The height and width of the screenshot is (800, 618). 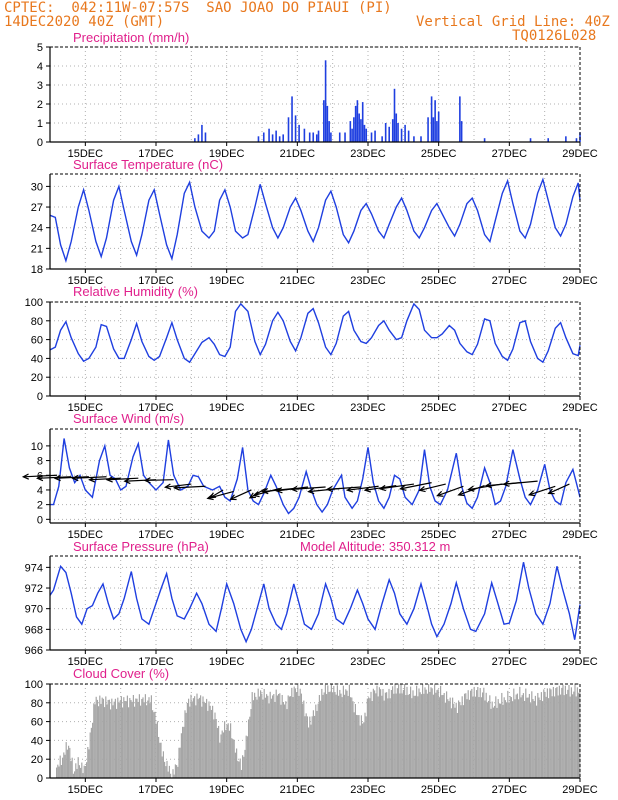 What do you see at coordinates (40, 124) in the screenshot?
I see `precip-ytick-label: 1` at bounding box center [40, 124].